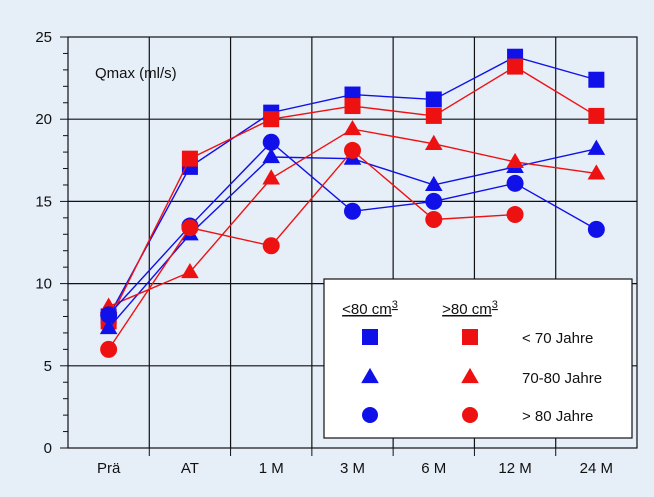 The width and height of the screenshot is (654, 497). Describe the element at coordinates (557, 416) in the screenshot. I see `legend-label: > 80 Jahre` at that location.